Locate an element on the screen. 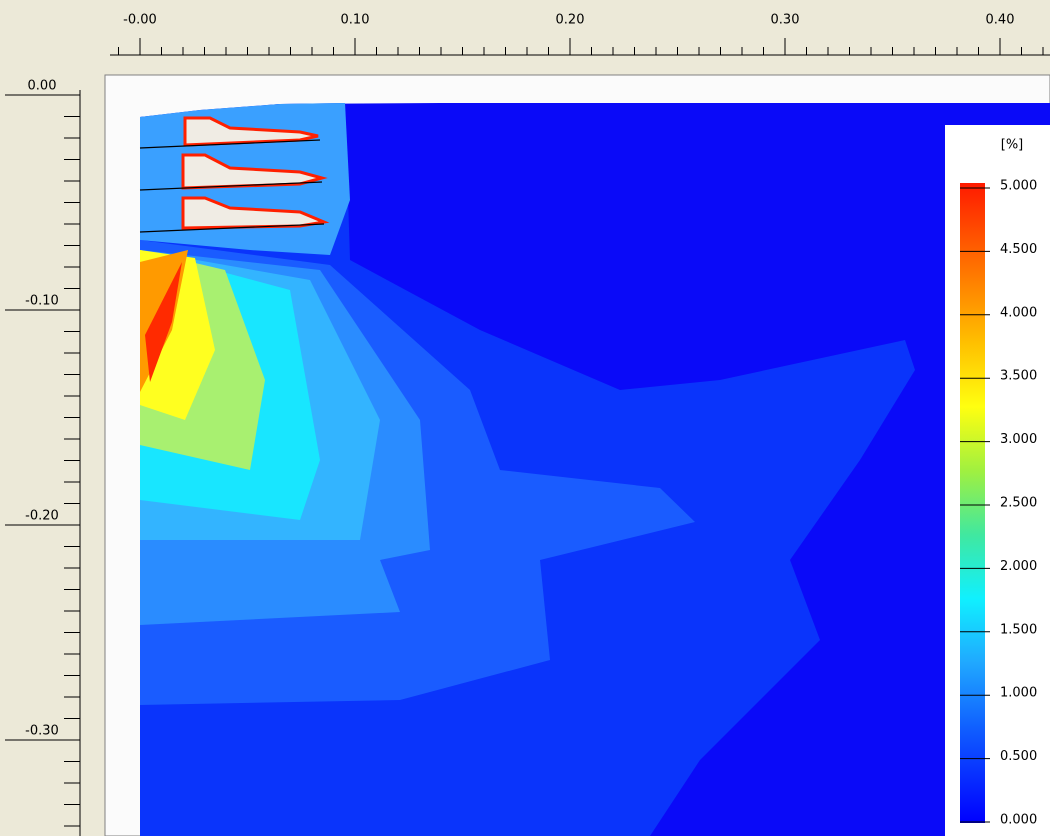 This screenshot has width=1050, height=836. legend-label: 5.000 is located at coordinates (1018, 186).